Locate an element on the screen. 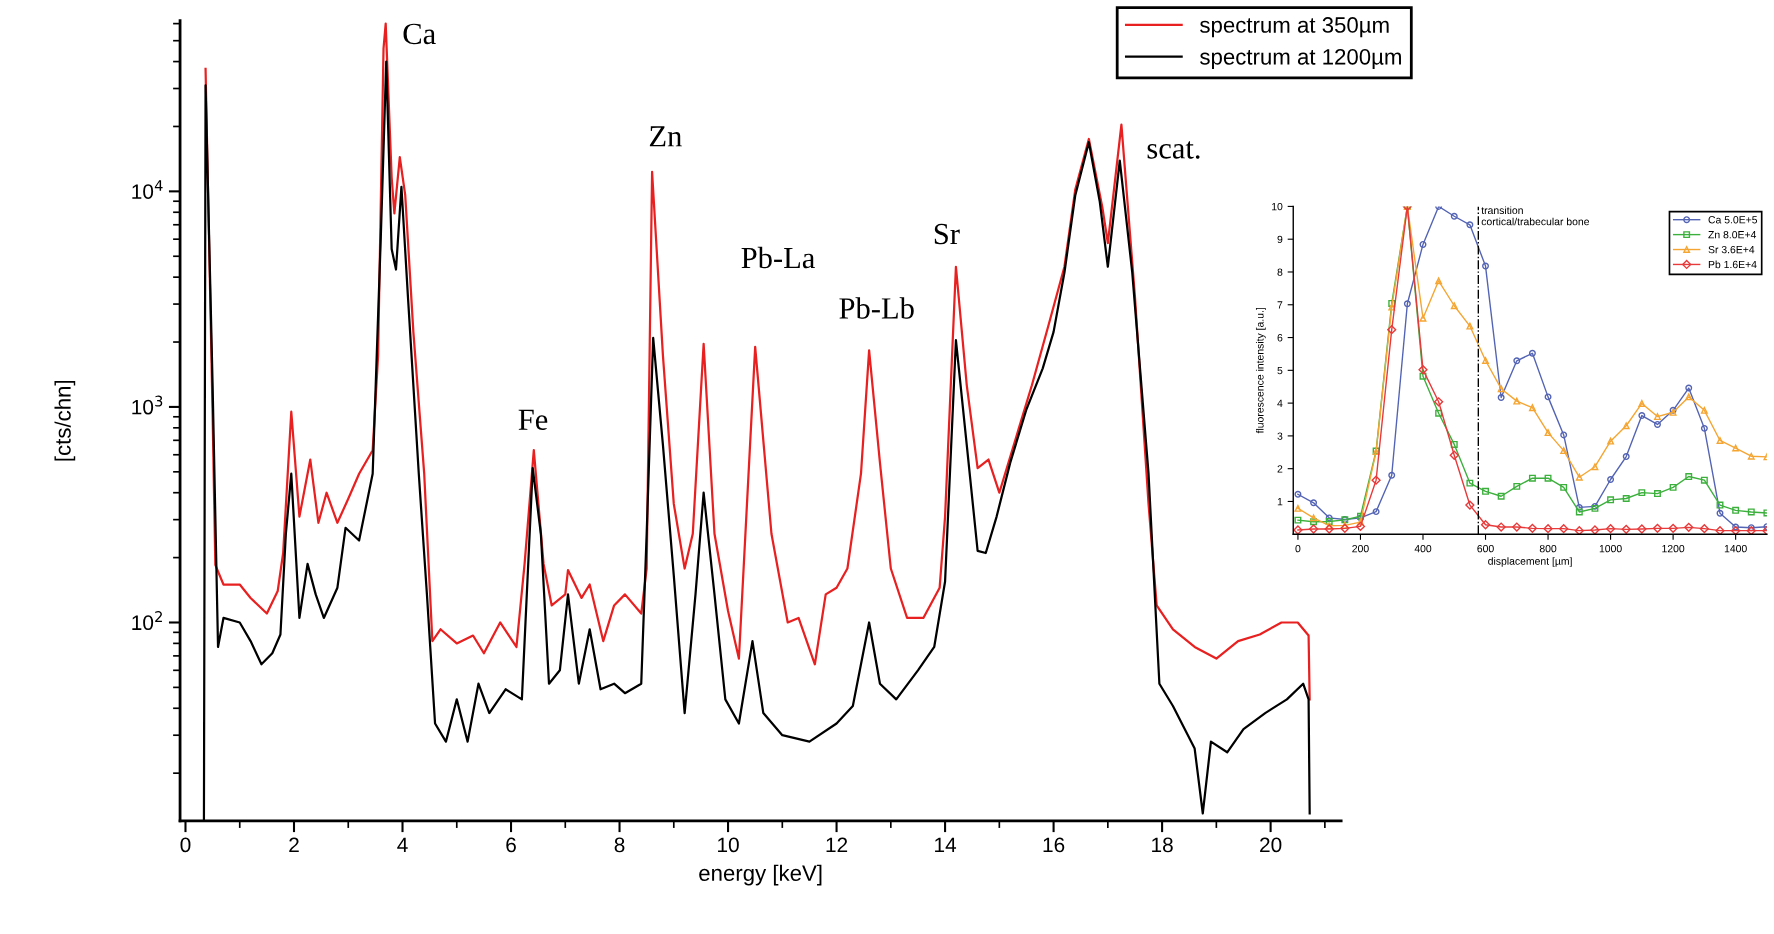  y-axis-title: [cts/chn] is located at coordinates (65, 420).